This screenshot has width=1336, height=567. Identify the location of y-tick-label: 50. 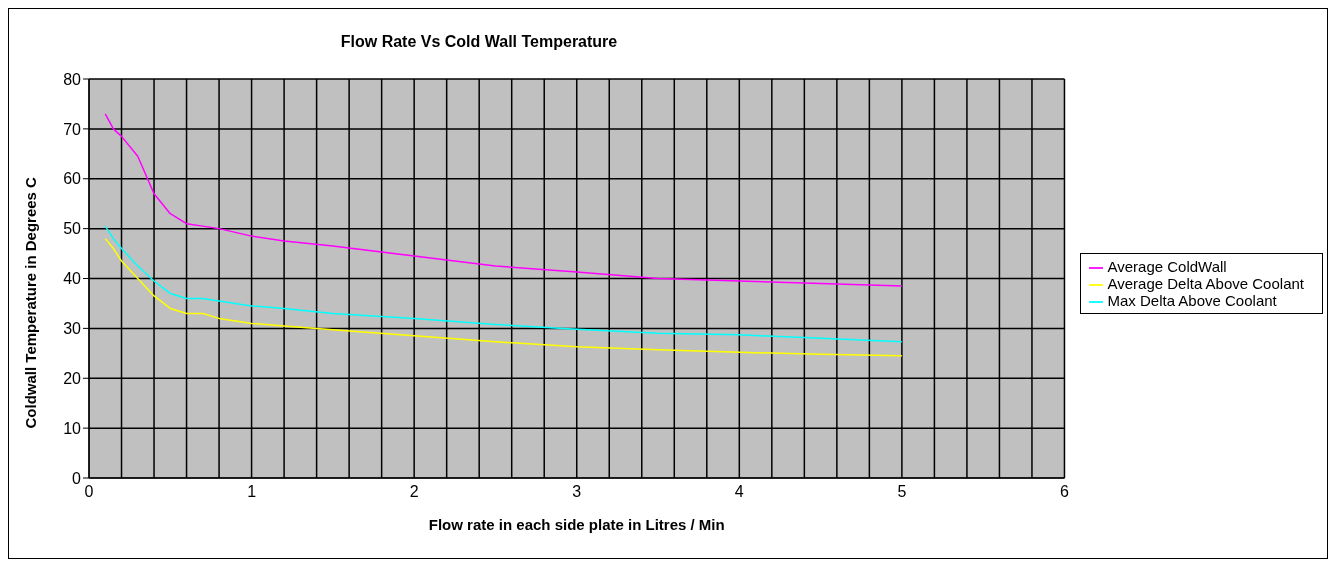
(72, 229).